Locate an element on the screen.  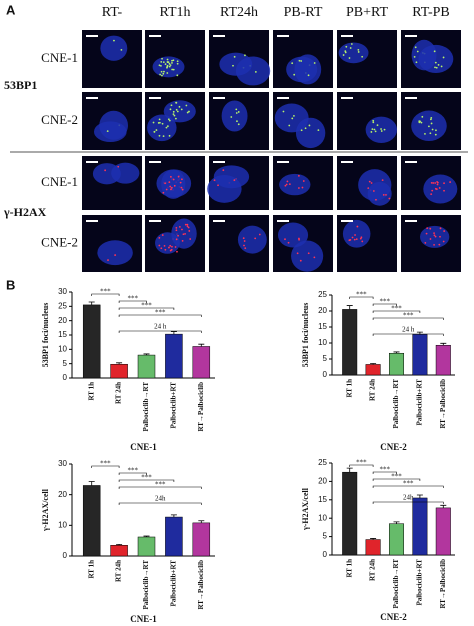
span-bracket is located at coordinates (408, 334).